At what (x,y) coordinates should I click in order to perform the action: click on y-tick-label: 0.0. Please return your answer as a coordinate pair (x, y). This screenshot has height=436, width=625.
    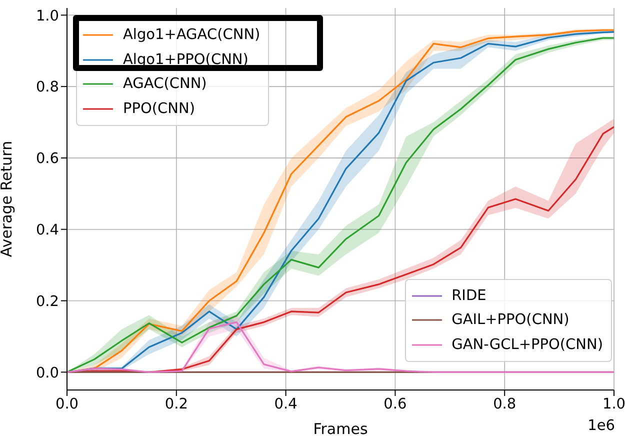
    Looking at the image, I should click on (47, 373).